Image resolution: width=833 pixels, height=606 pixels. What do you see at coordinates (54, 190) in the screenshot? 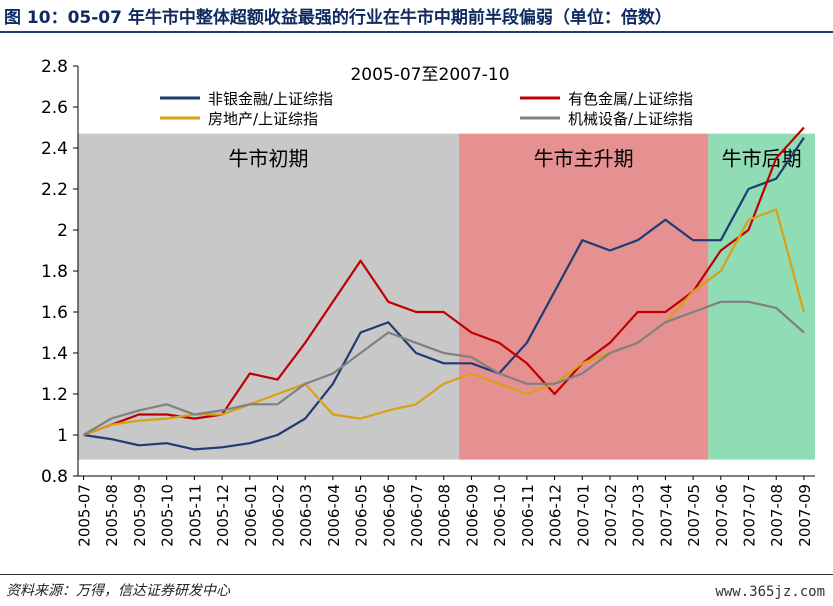
I see `y-tick-label: 2.2` at bounding box center [54, 190].